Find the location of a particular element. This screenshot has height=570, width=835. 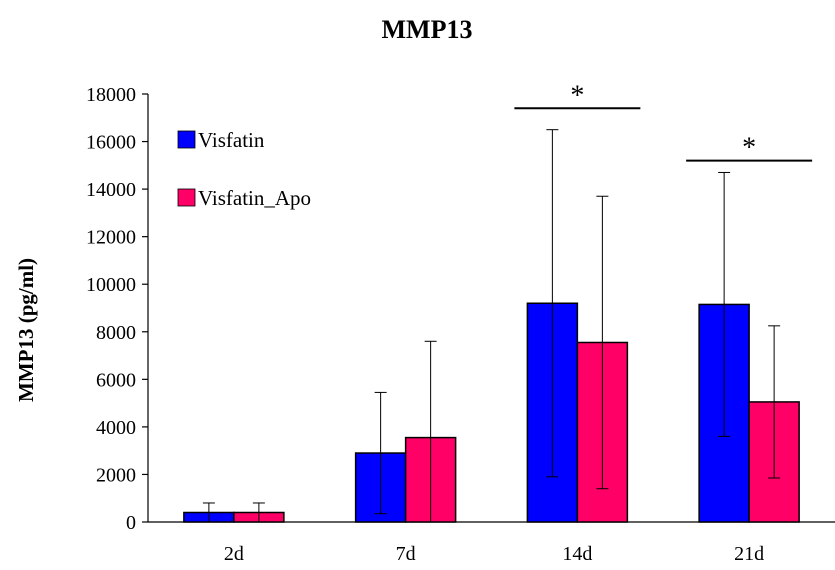

y-axis-label: MMP13 (pg/ml) is located at coordinates (26, 330).